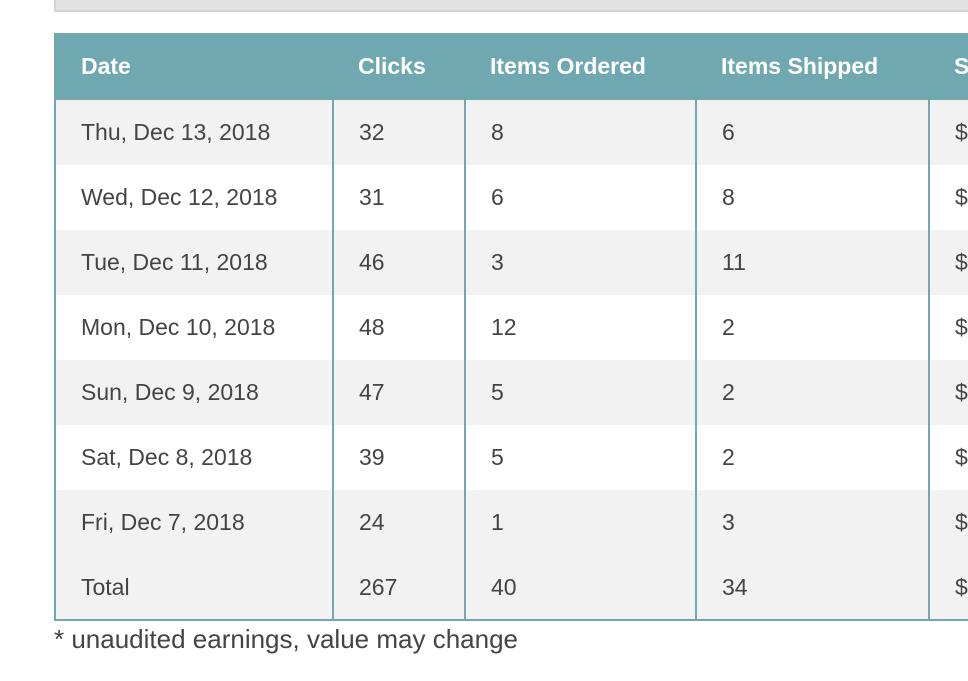 The height and width of the screenshot is (681, 968). Describe the element at coordinates (813, 522) in the screenshot. I see `cell-items-shipped: 3` at that location.